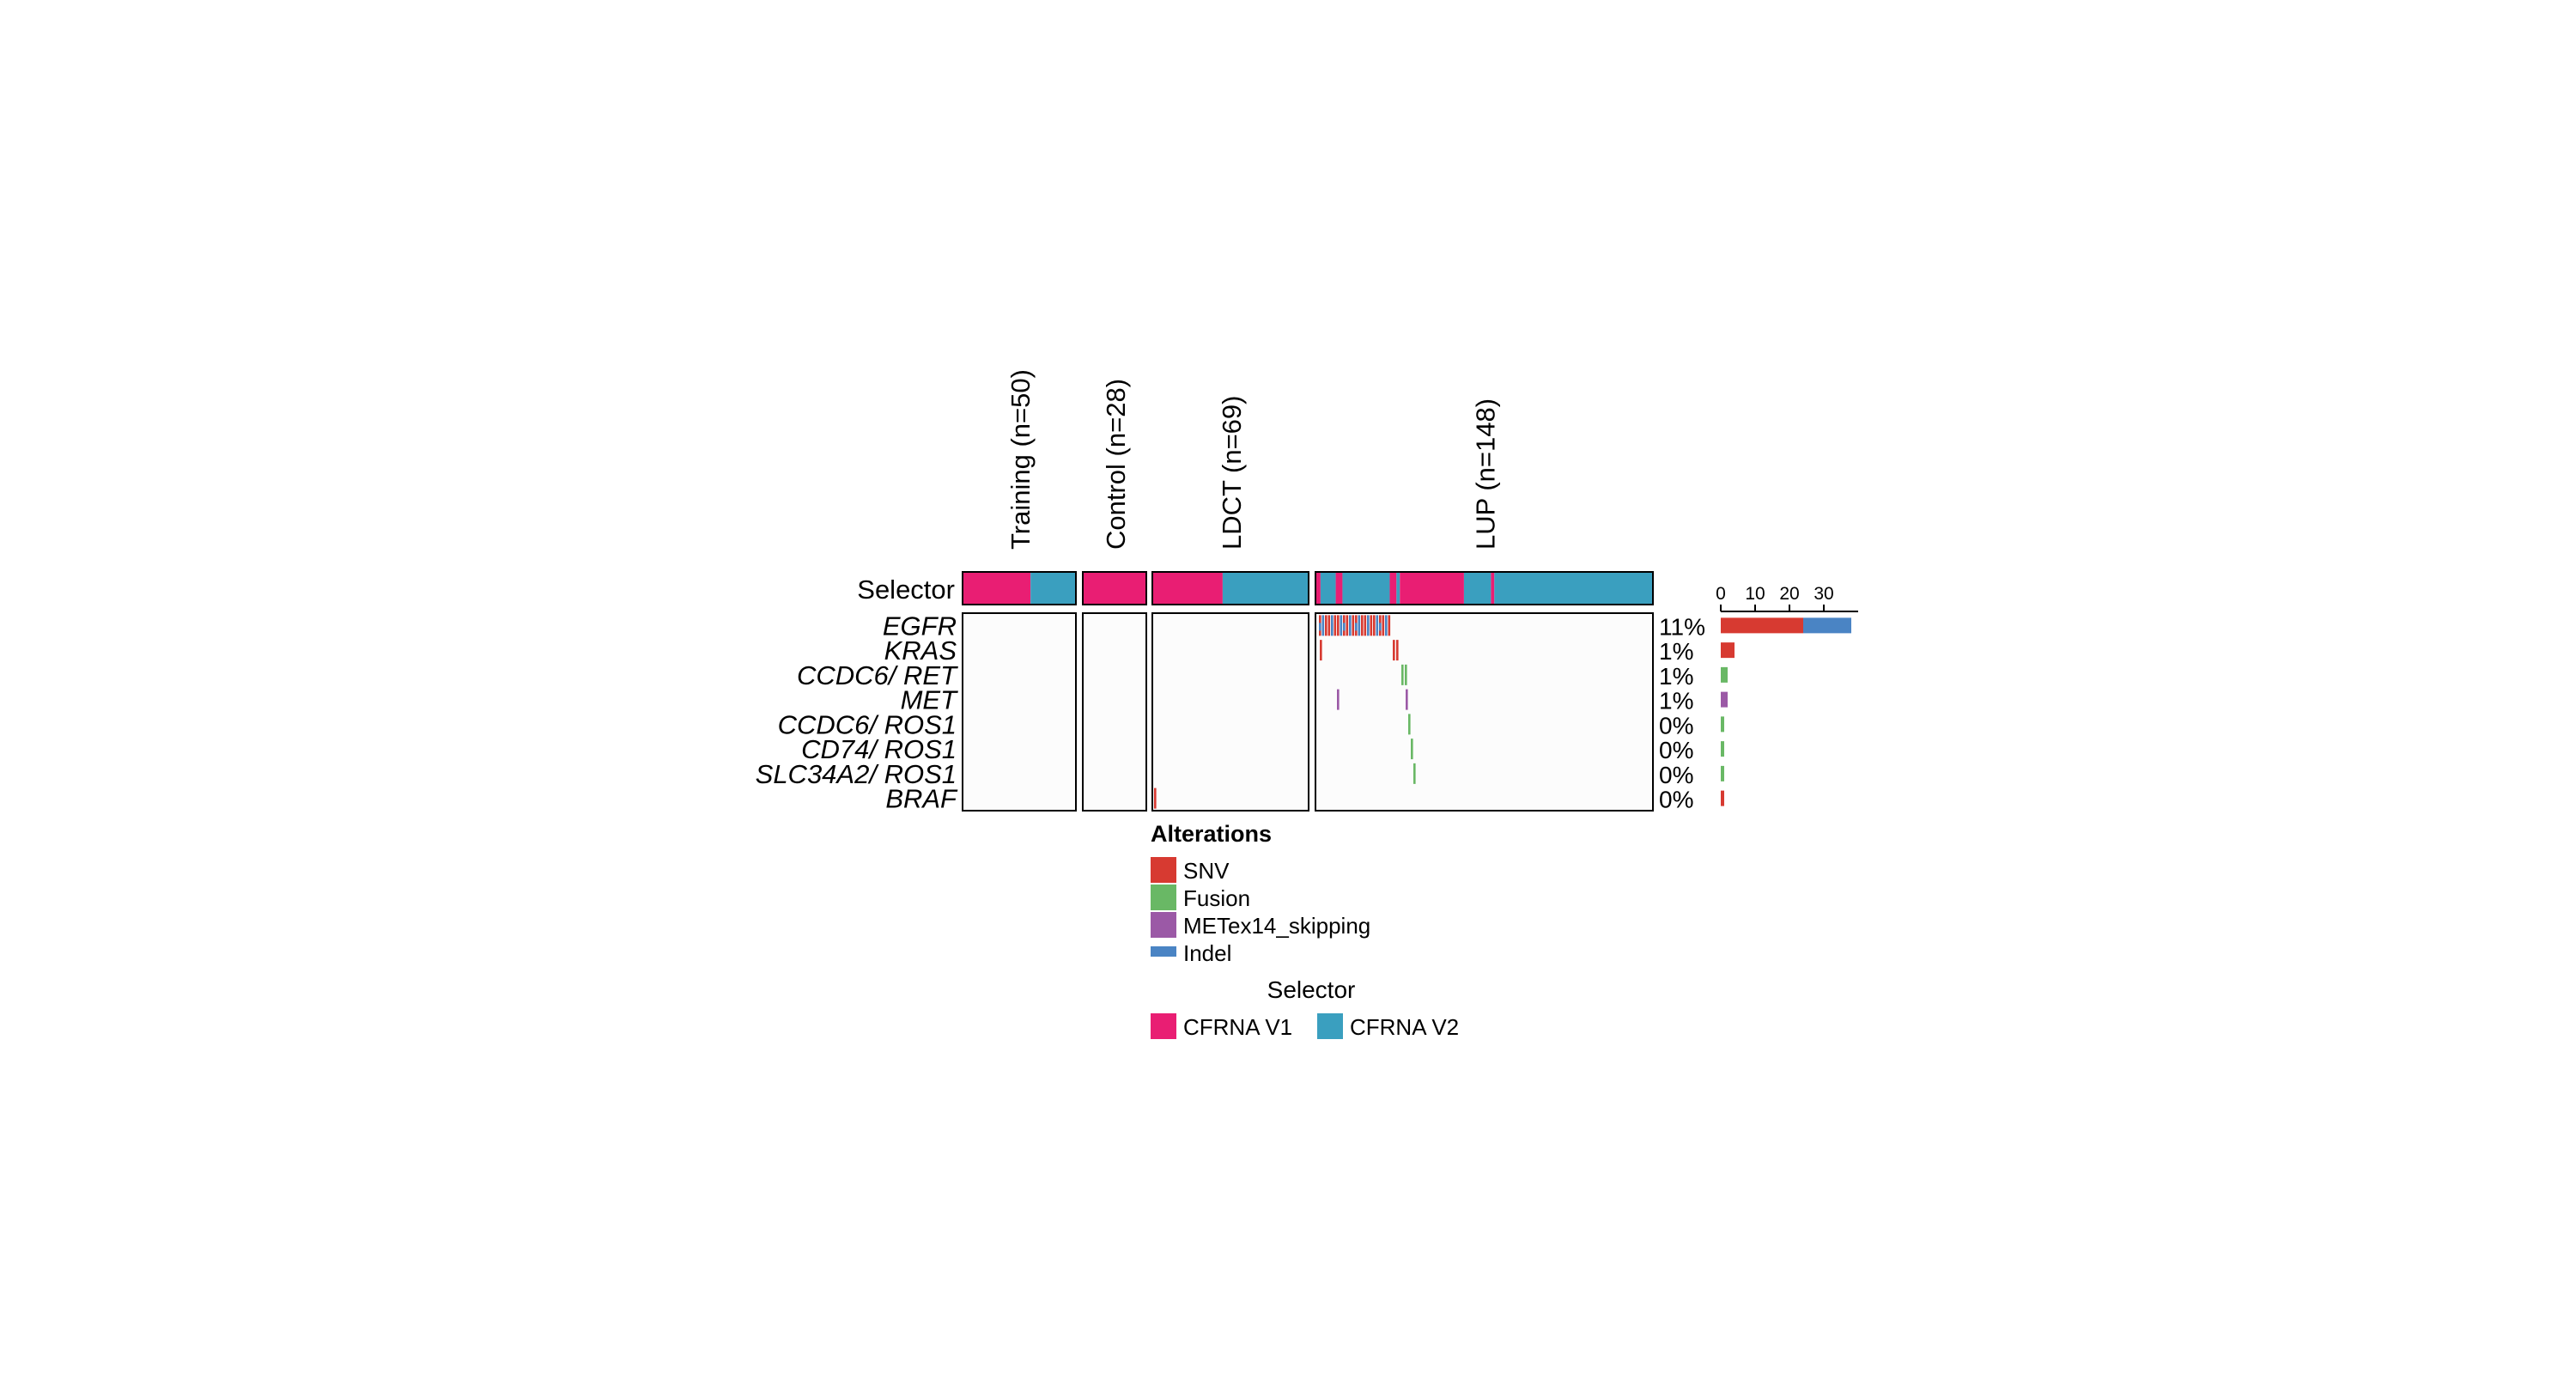 The height and width of the screenshot is (1374, 2576). What do you see at coordinates (1682, 626) in the screenshot?
I see `gene-percent-label: 11%` at bounding box center [1682, 626].